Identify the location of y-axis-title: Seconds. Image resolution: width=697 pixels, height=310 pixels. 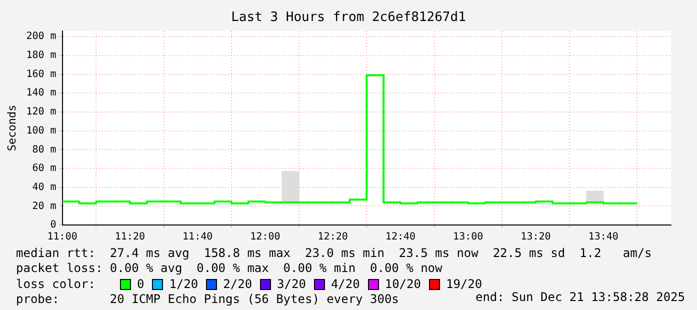
(11, 128).